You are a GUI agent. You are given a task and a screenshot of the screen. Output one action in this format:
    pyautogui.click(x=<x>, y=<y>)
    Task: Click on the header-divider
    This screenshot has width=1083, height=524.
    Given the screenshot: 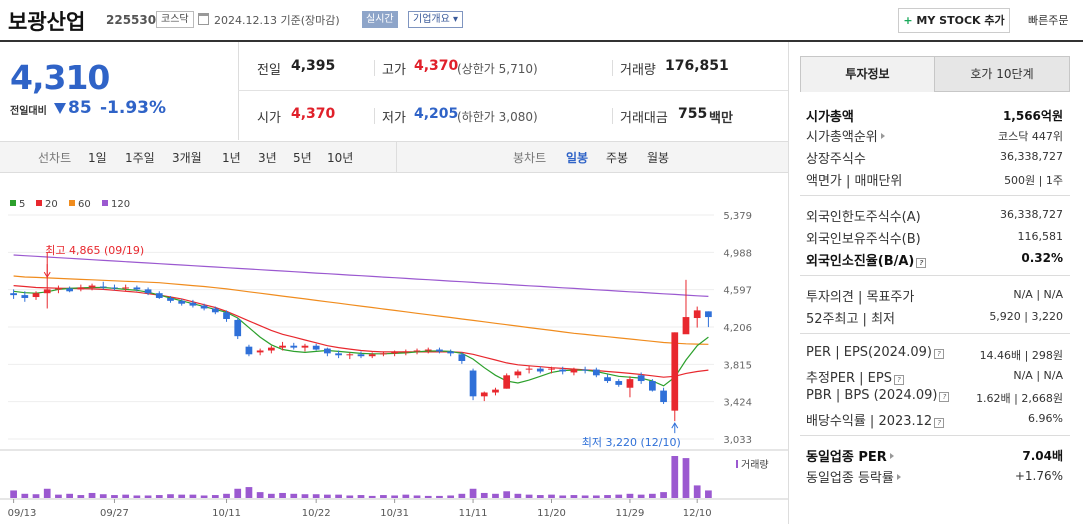 What is the action you would take?
    pyautogui.click(x=541, y=41)
    